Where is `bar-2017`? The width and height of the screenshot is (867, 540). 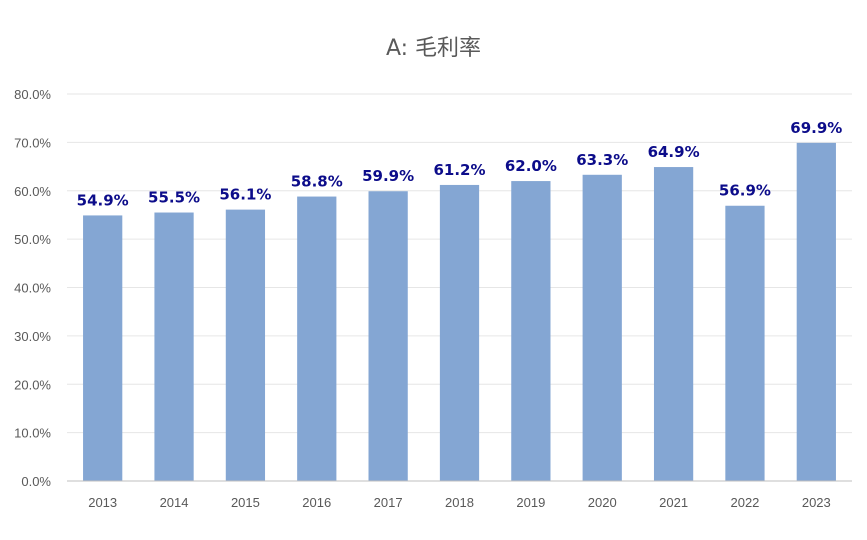 bar-2017 is located at coordinates (388, 336).